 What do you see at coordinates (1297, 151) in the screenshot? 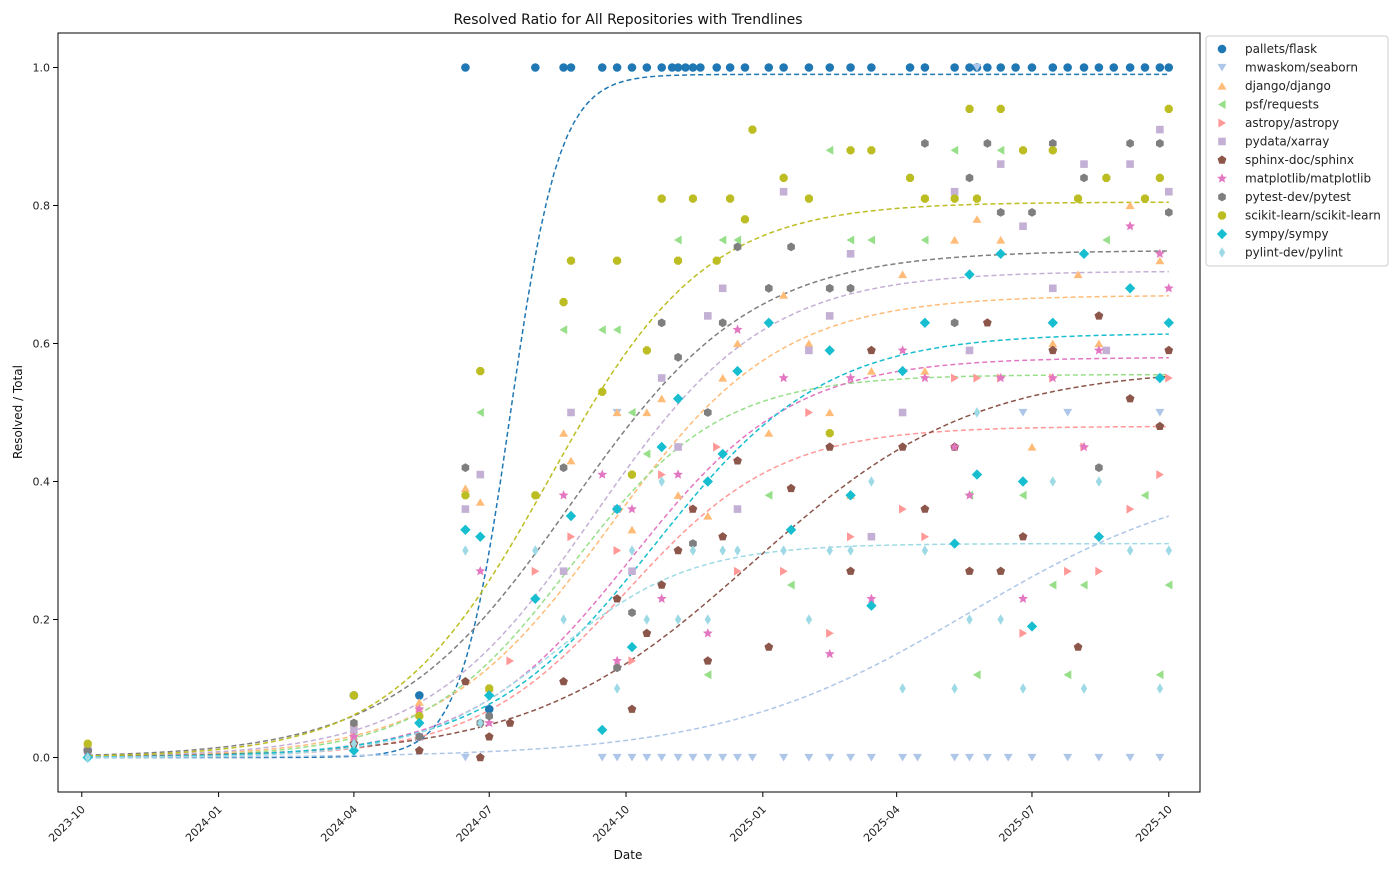
I see `legend-box` at bounding box center [1297, 151].